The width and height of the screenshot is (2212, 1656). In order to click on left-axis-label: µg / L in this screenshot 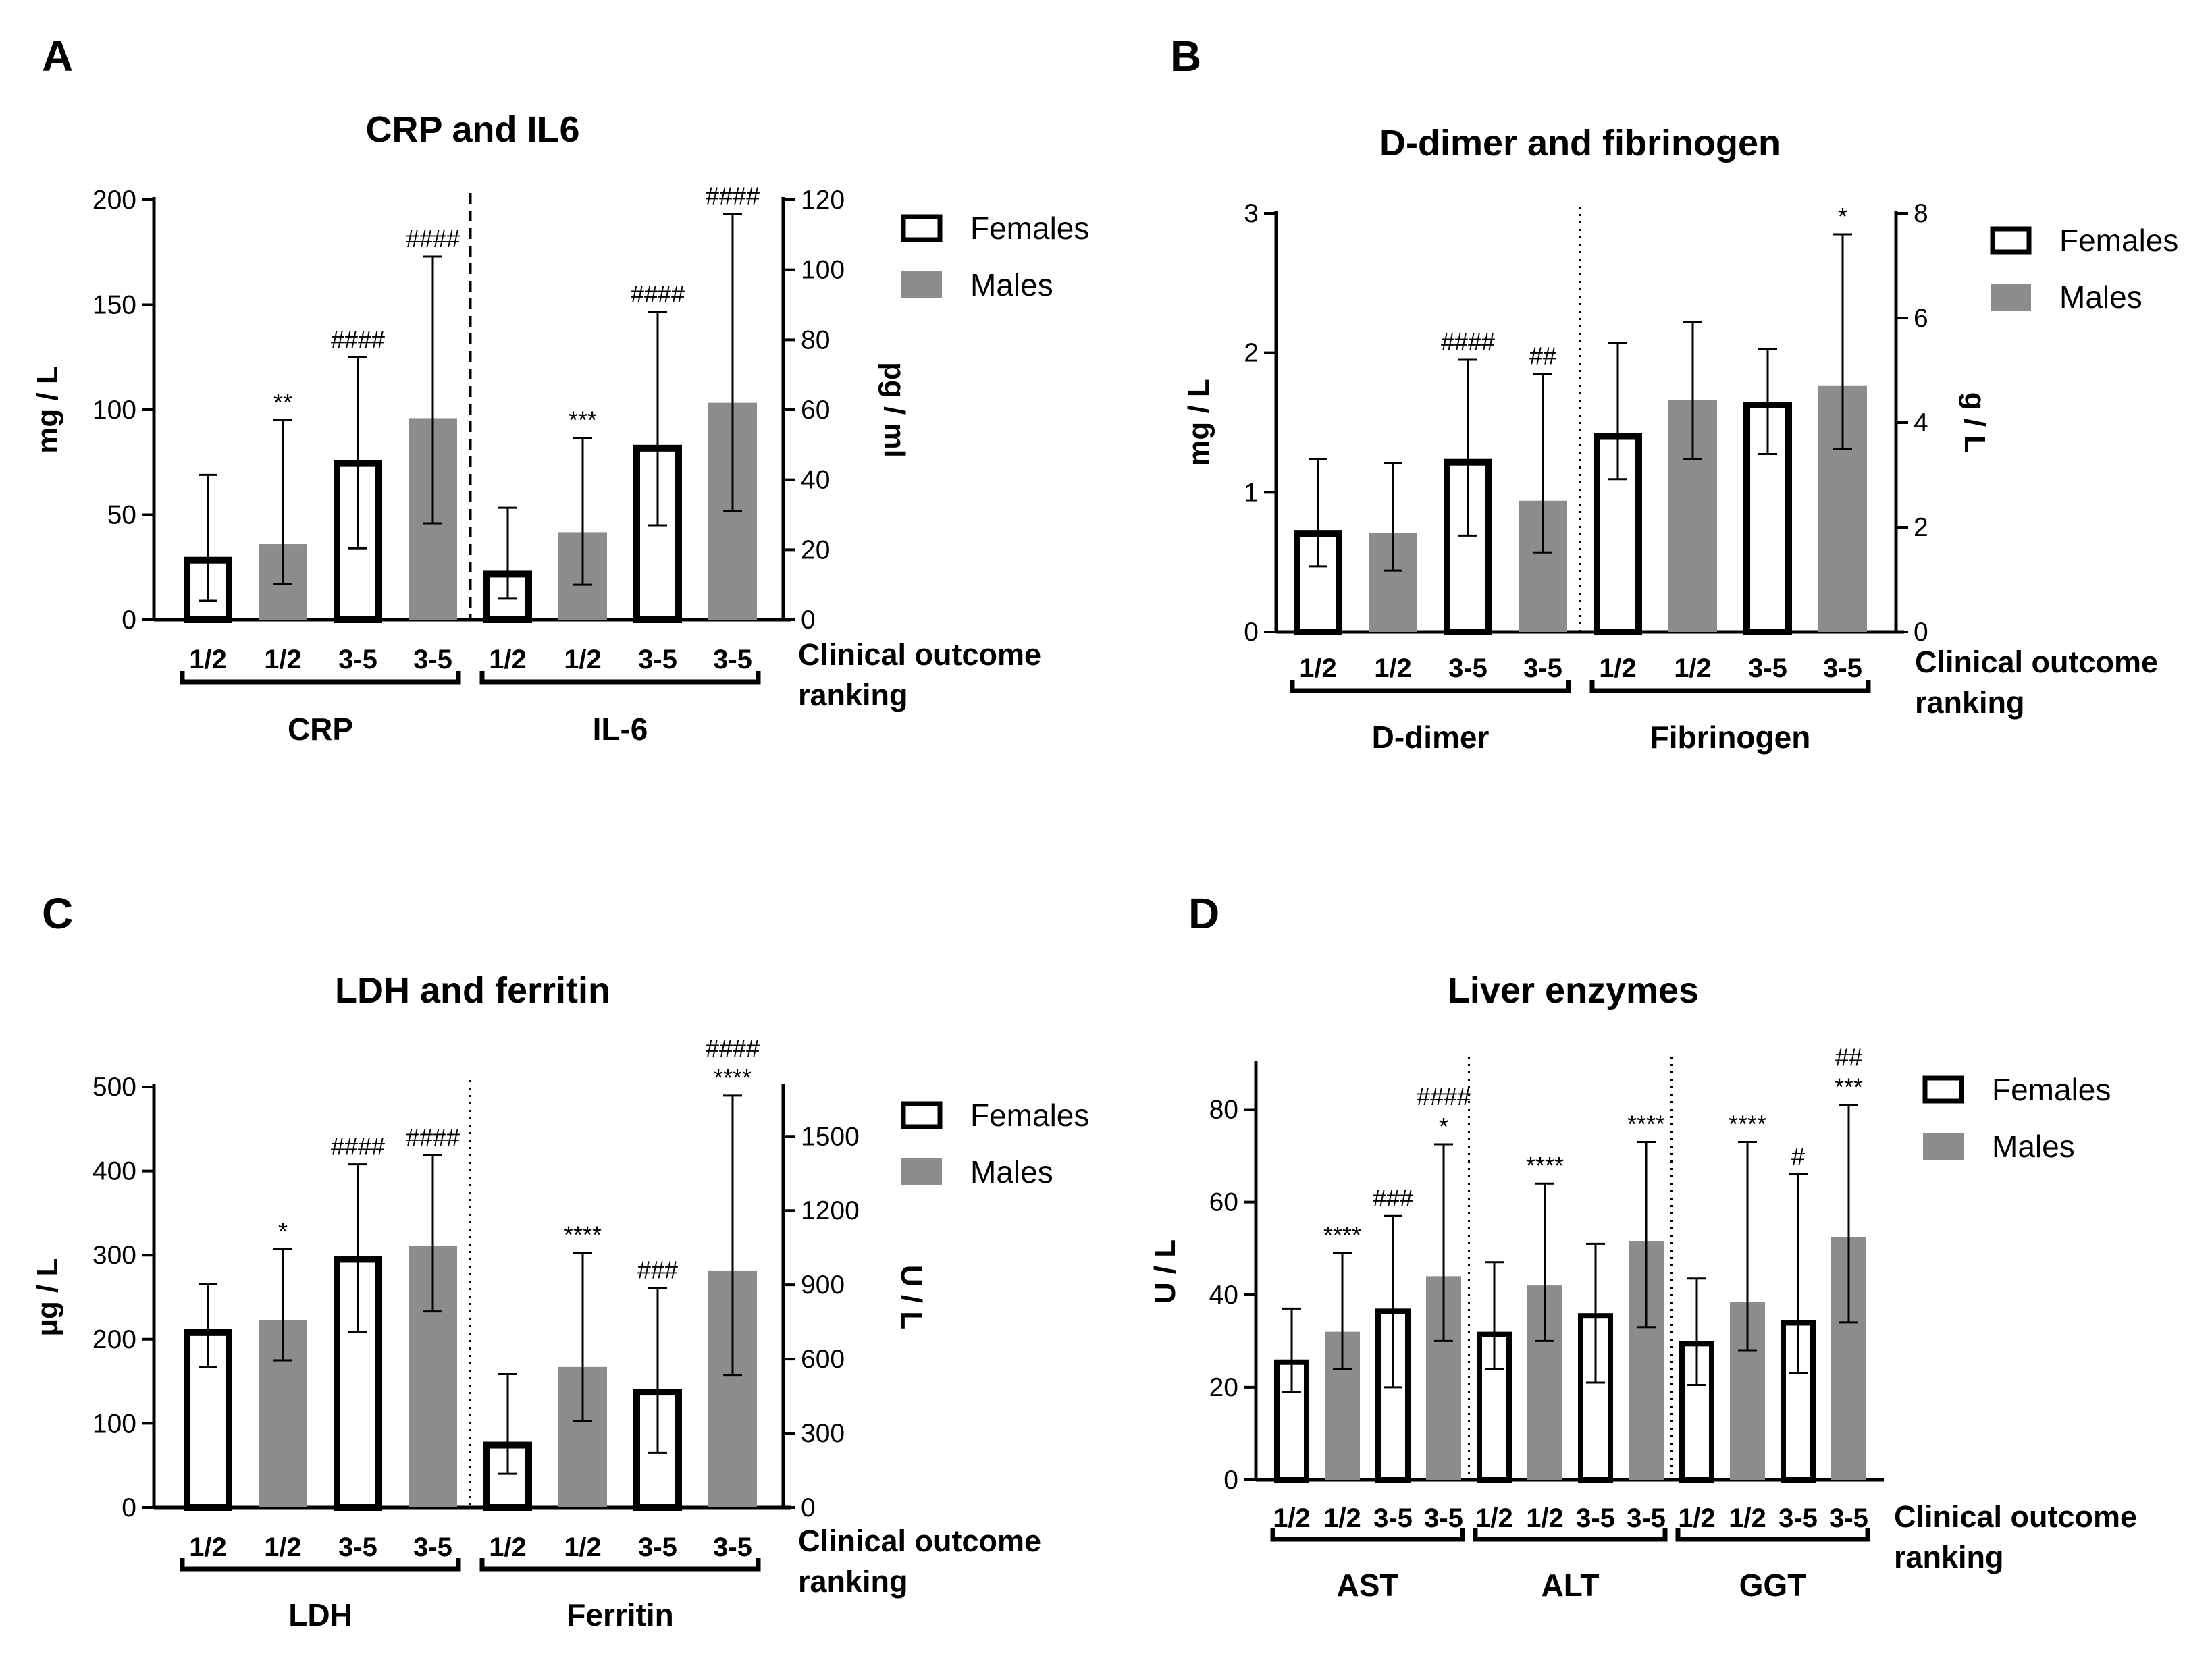, I will do `click(47, 1298)`.